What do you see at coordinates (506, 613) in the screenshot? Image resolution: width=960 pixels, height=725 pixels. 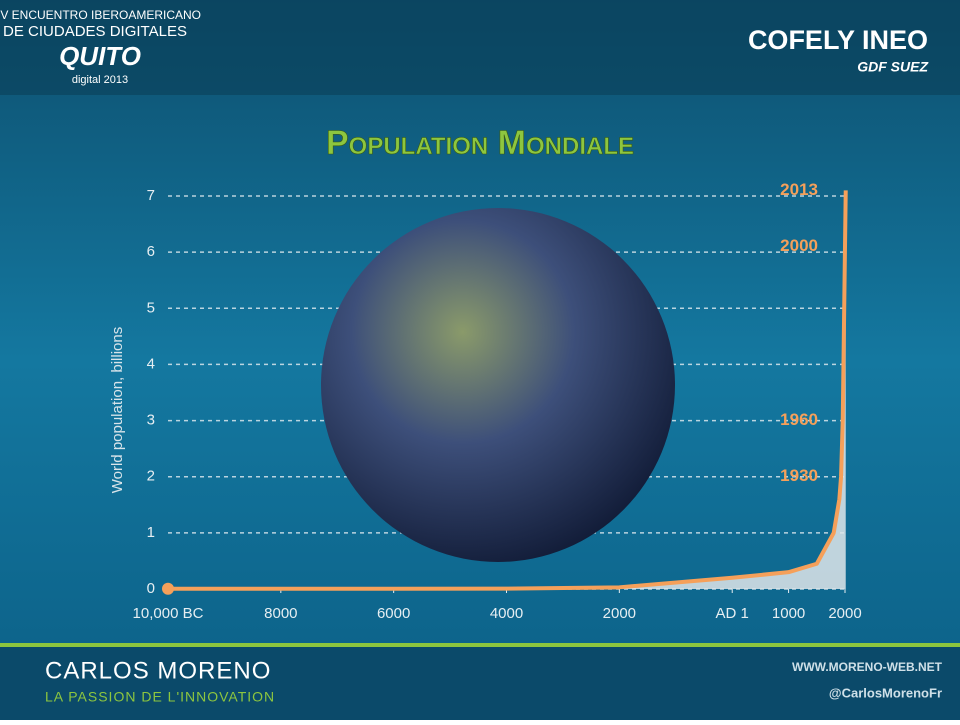 I see `x-tick-label: 4000` at bounding box center [506, 613].